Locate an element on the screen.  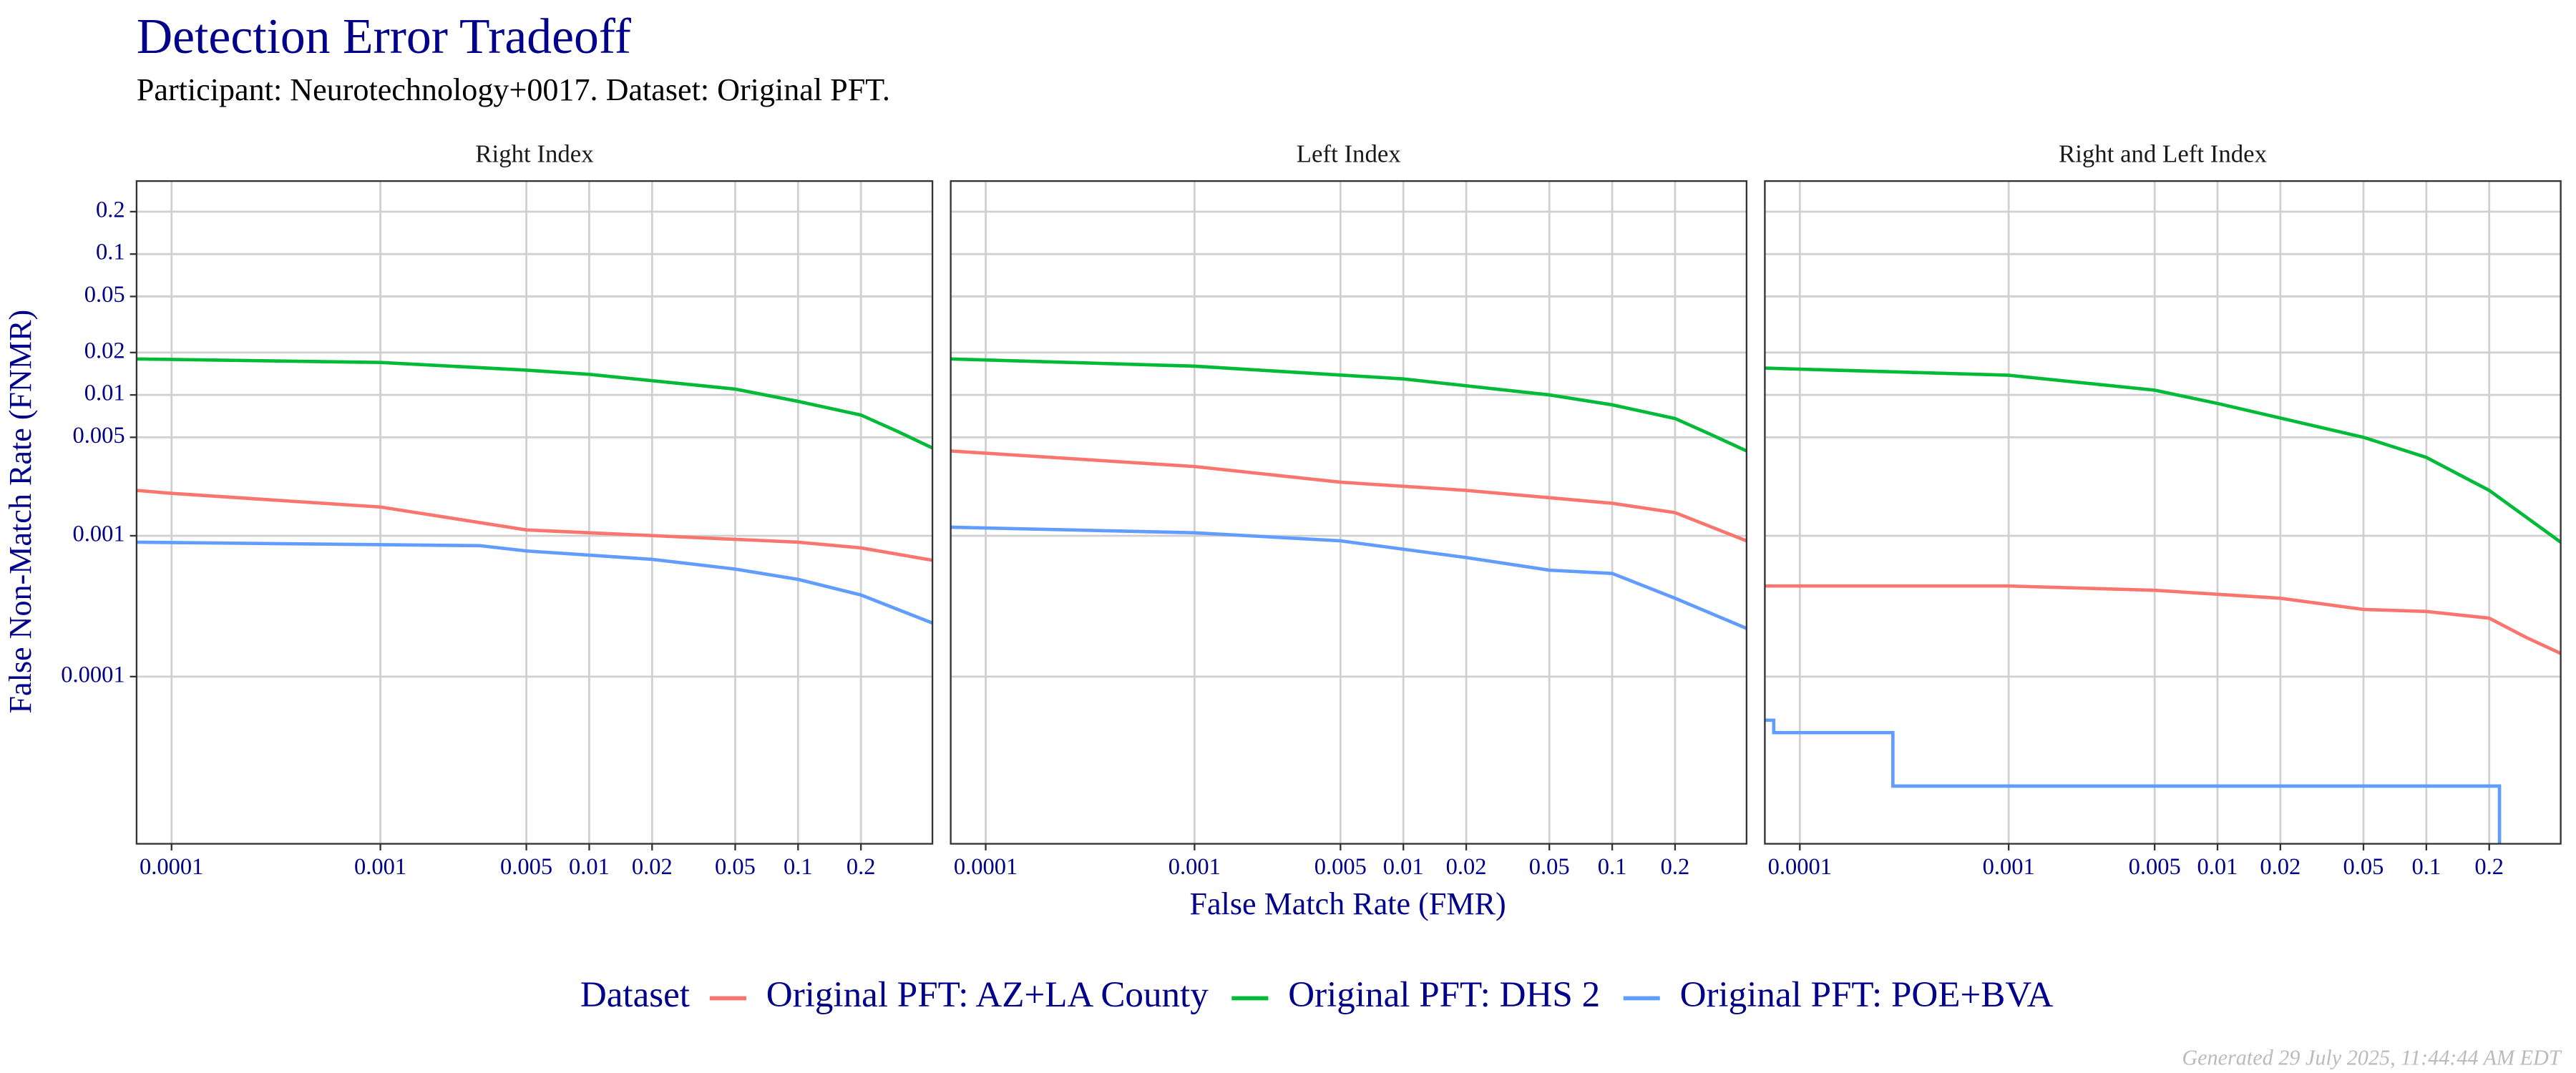
legend-label: Original PFT: DHS 2 is located at coordinates (1444, 994).